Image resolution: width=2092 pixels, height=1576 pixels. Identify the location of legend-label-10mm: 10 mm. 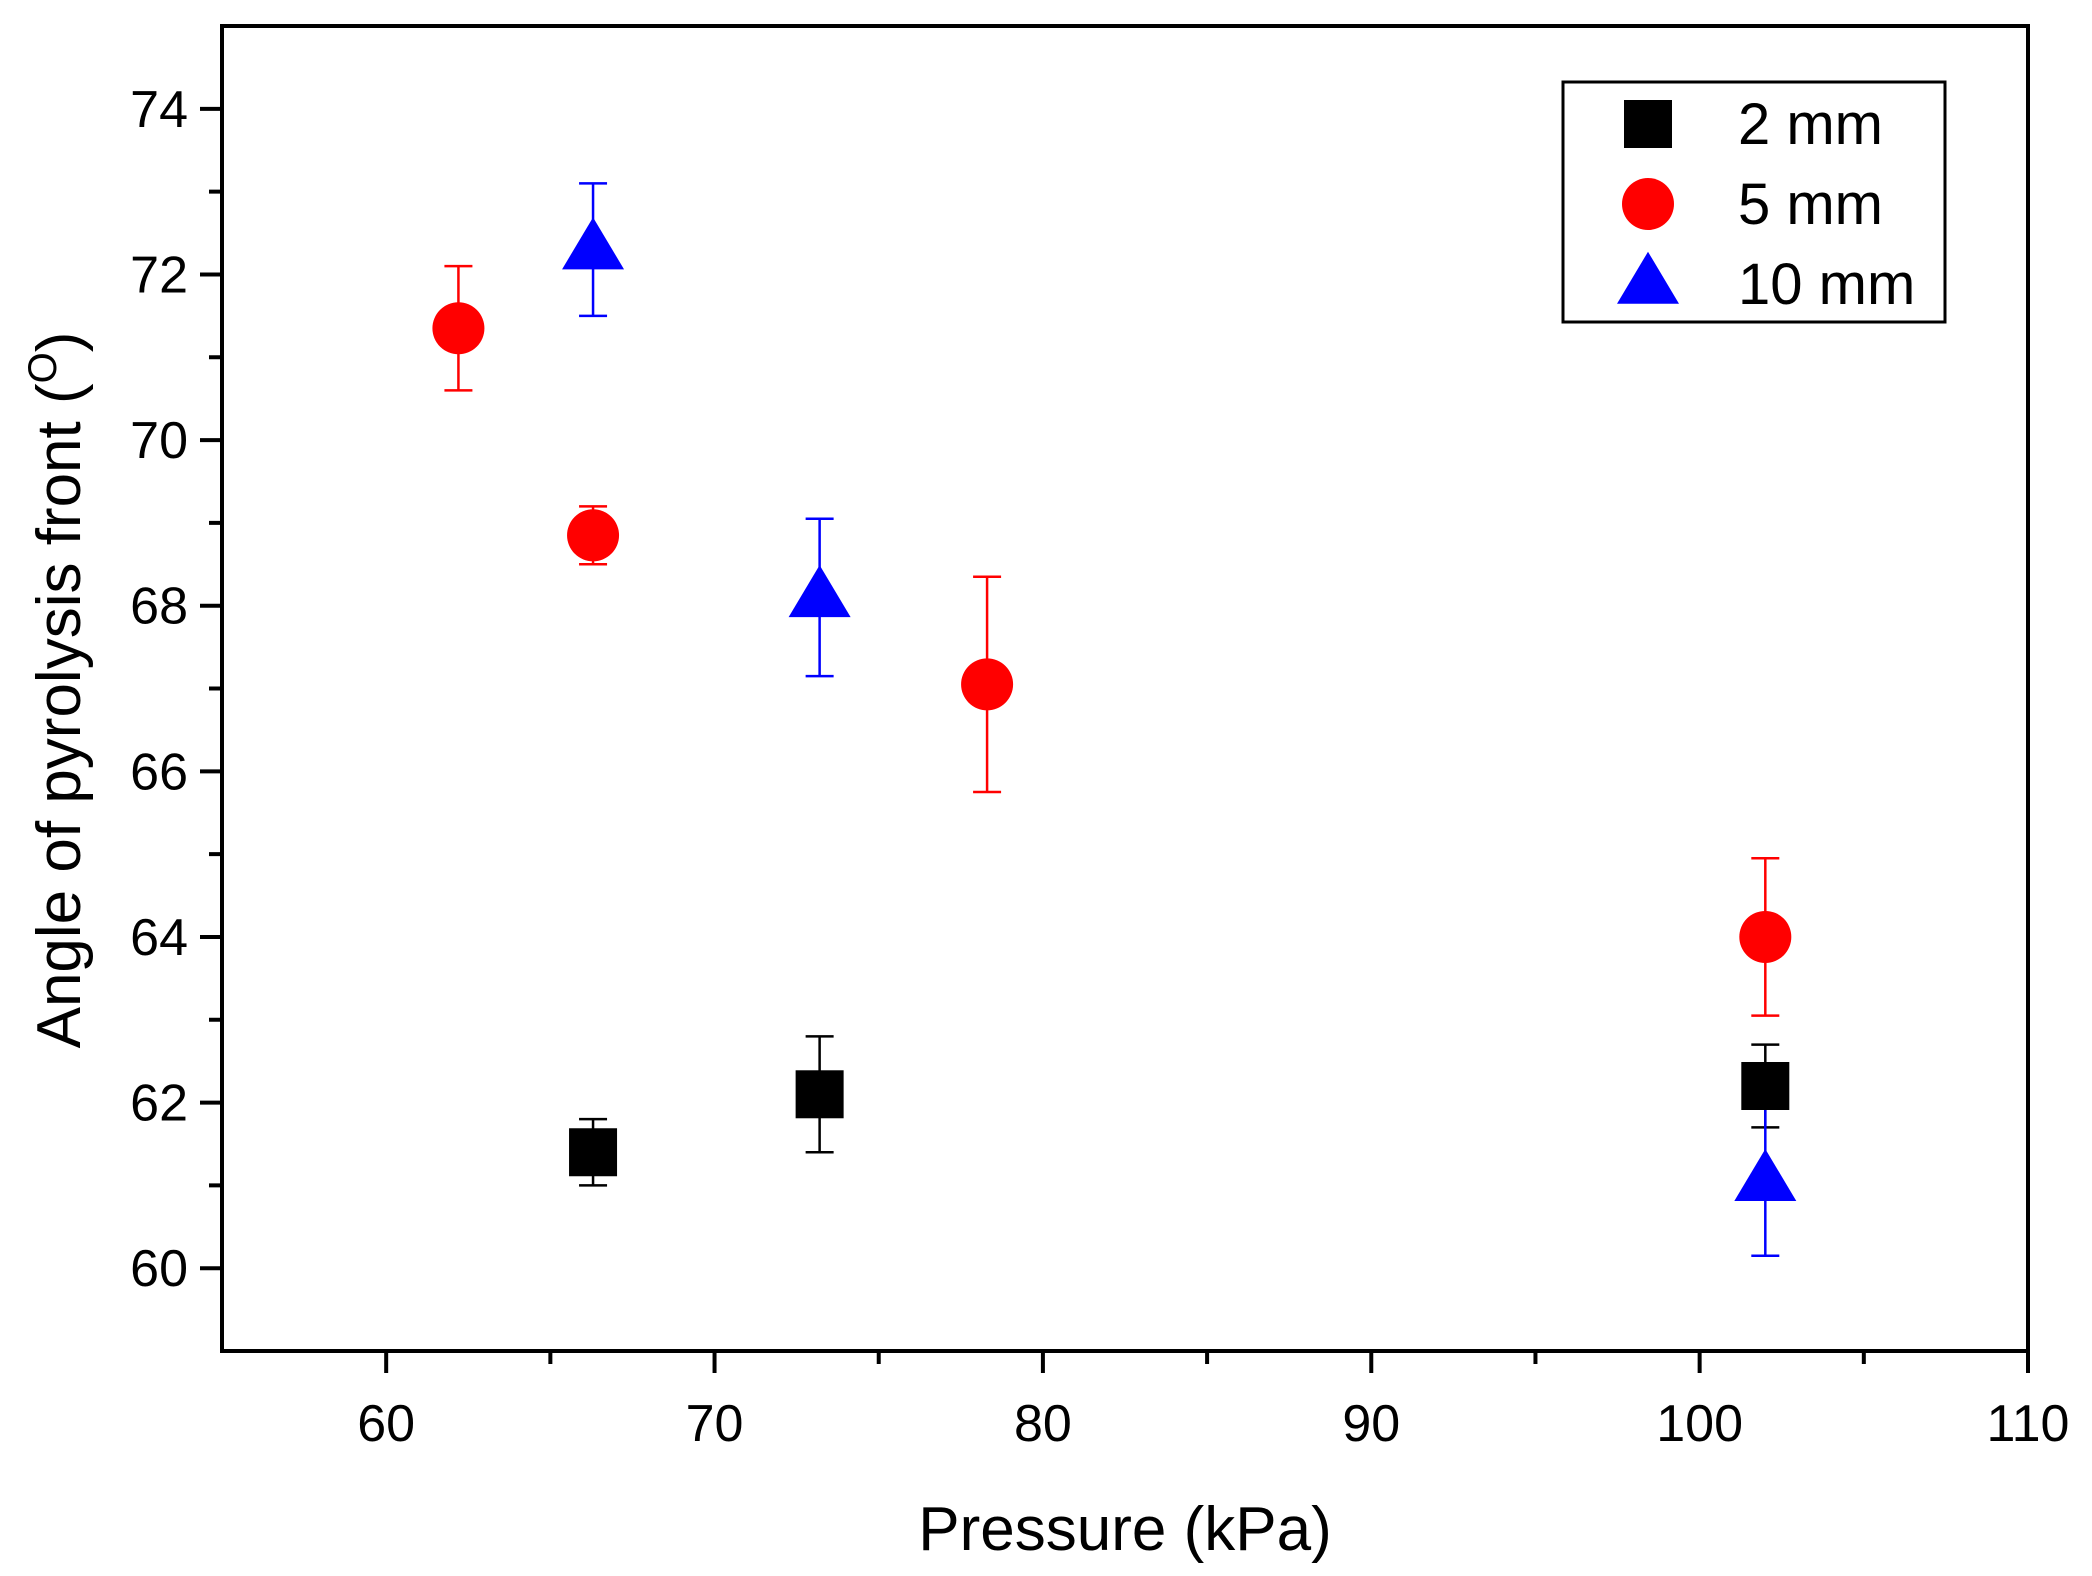
(1826, 284).